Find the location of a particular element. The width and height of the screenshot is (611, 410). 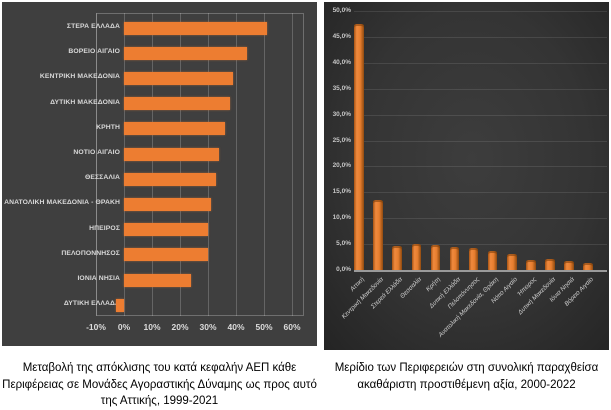

y-axis-tick-label: 0,0% is located at coordinates (343, 269).